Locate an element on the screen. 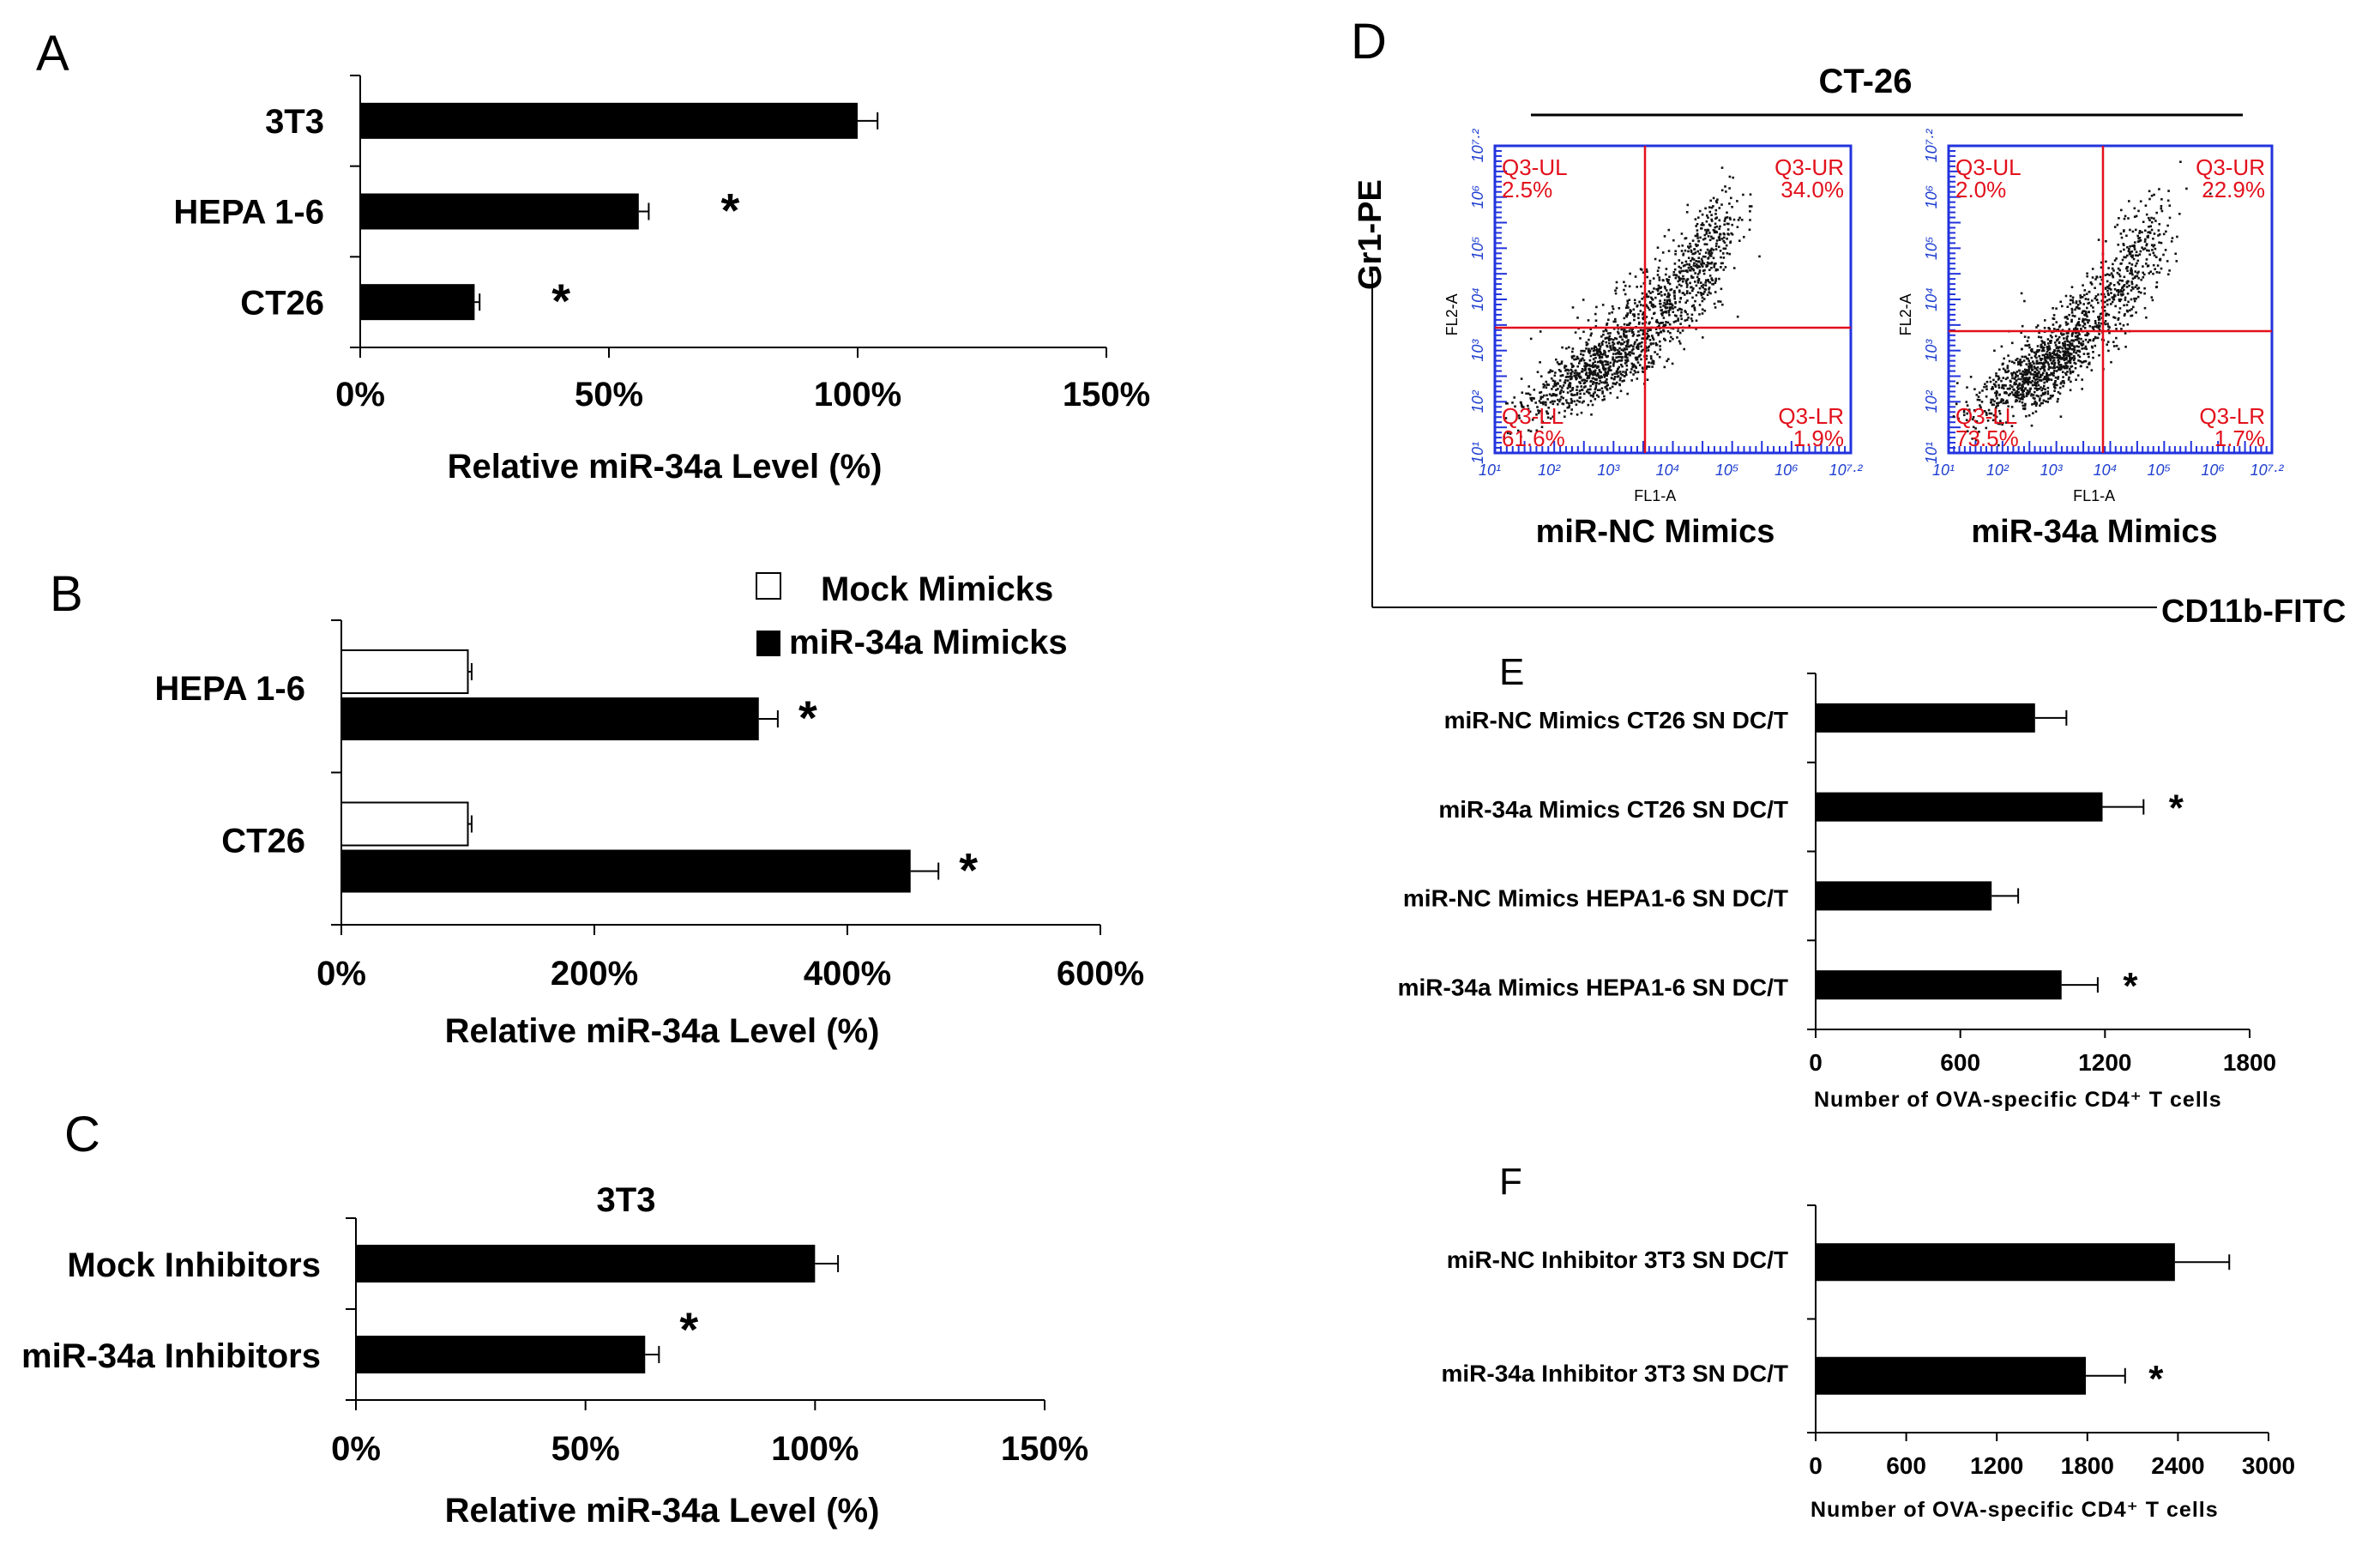 The width and height of the screenshot is (2380, 1551). flow-title: CT-26 is located at coordinates (1866, 81).